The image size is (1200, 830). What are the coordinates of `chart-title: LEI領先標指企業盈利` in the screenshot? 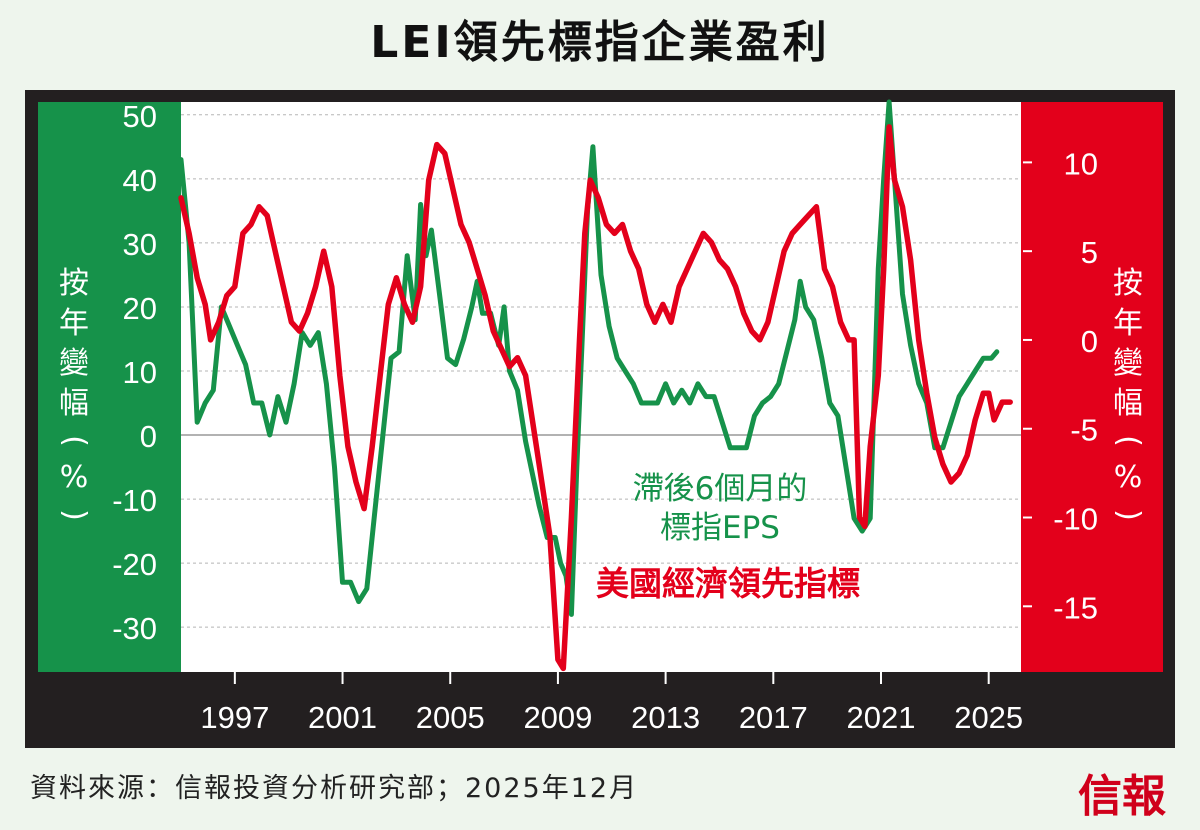 It's located at (600, 42).